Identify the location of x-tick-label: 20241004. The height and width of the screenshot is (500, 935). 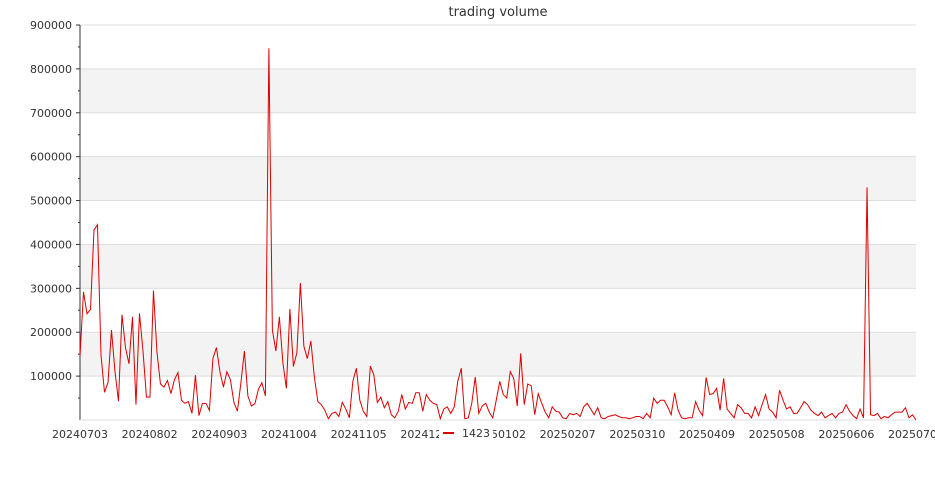
(289, 434).